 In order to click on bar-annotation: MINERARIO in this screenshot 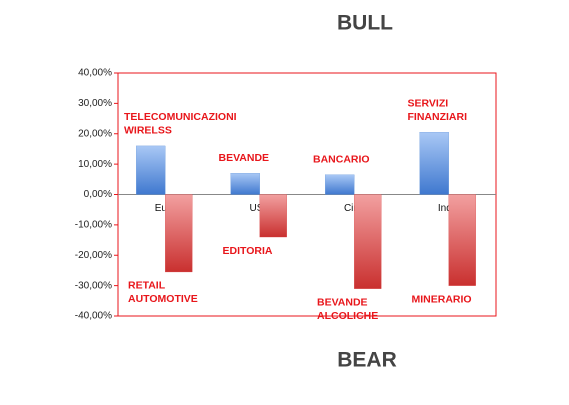, I will do `click(442, 299)`.